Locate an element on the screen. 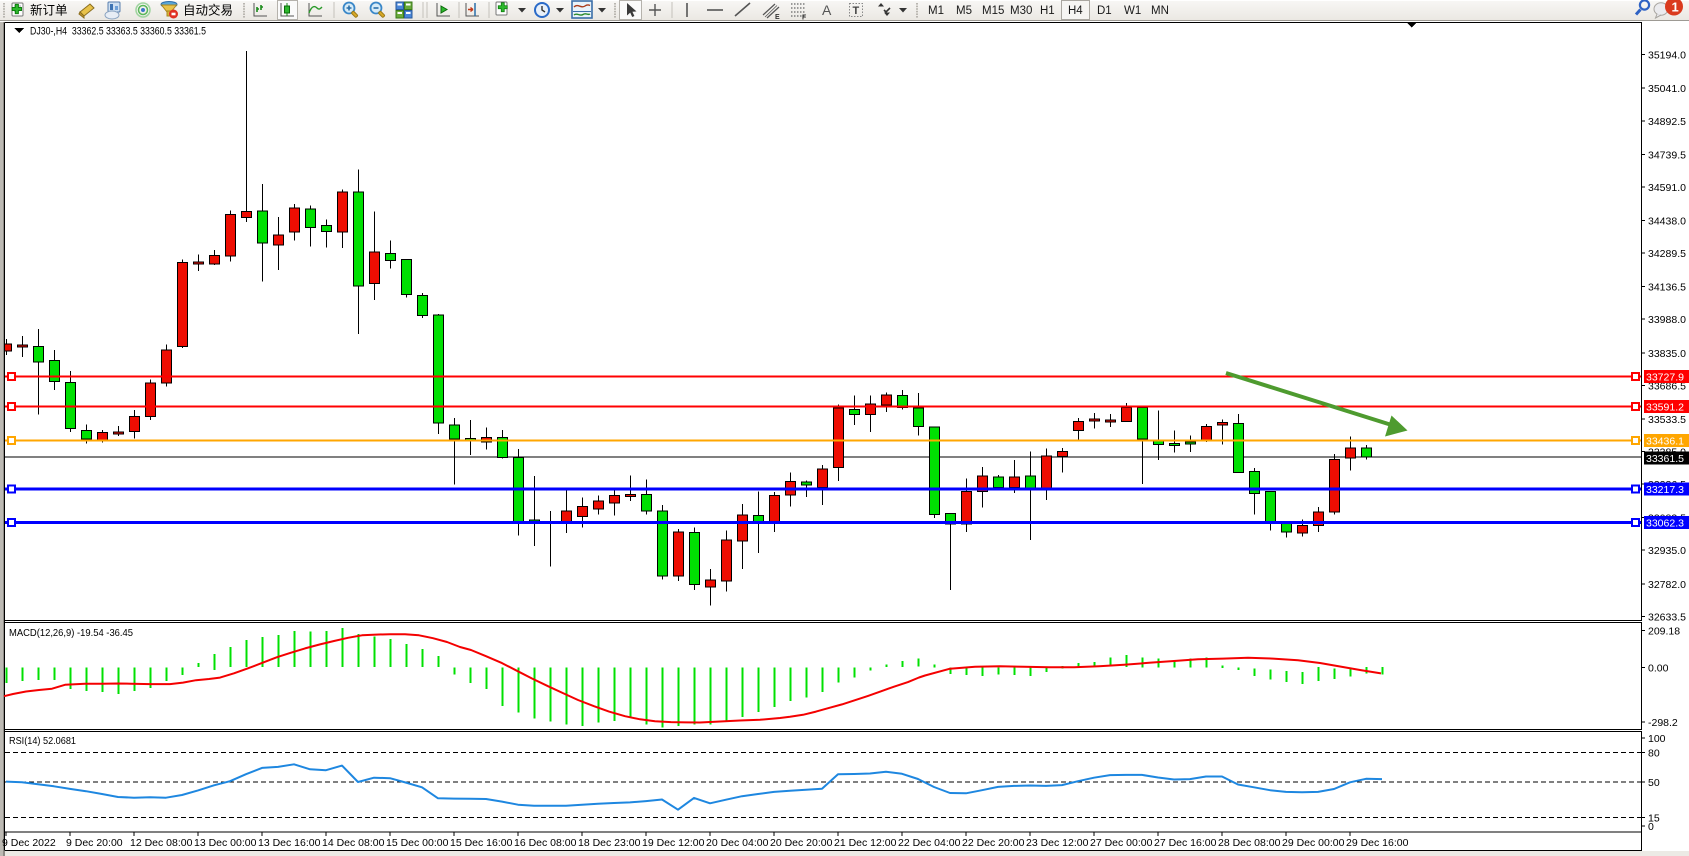 The width and height of the screenshot is (1689, 856). svg-text: M1 is located at coordinates (936, 11).